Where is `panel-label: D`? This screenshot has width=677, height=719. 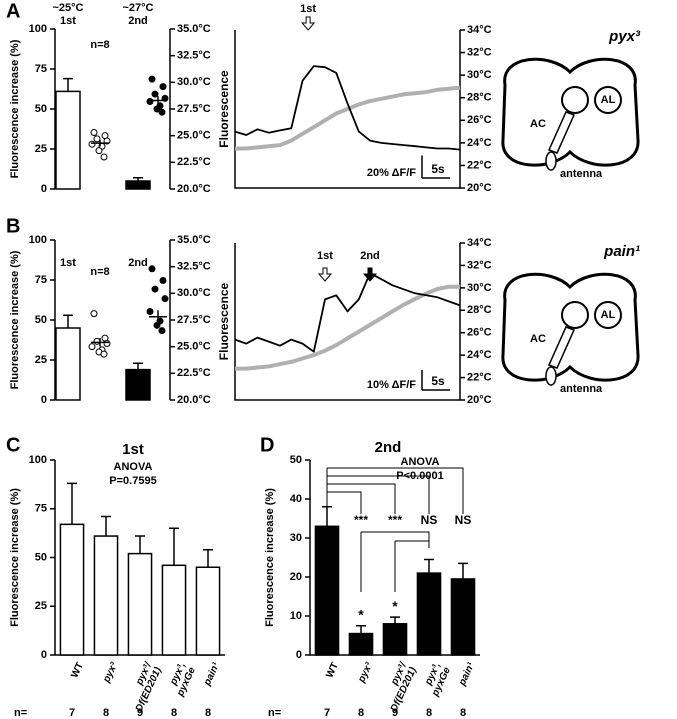
panel-label: D is located at coordinates (267, 445).